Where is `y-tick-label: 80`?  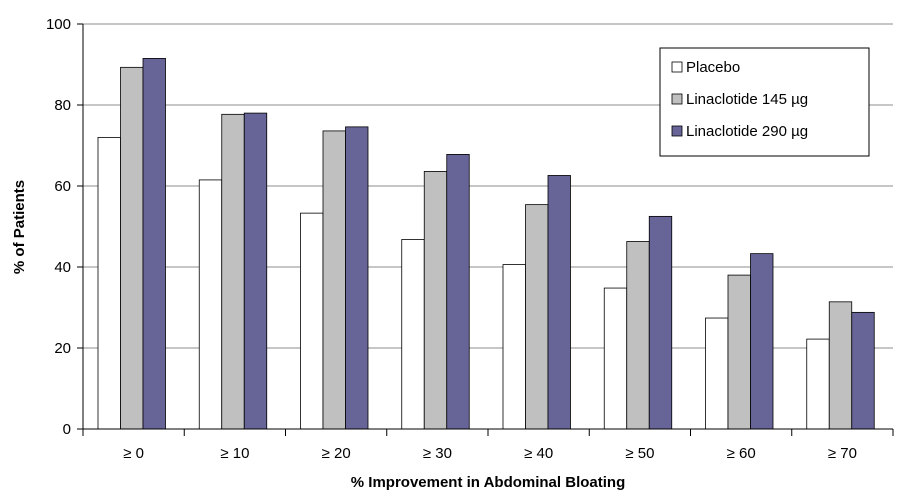 y-tick-label: 80 is located at coordinates (62, 105).